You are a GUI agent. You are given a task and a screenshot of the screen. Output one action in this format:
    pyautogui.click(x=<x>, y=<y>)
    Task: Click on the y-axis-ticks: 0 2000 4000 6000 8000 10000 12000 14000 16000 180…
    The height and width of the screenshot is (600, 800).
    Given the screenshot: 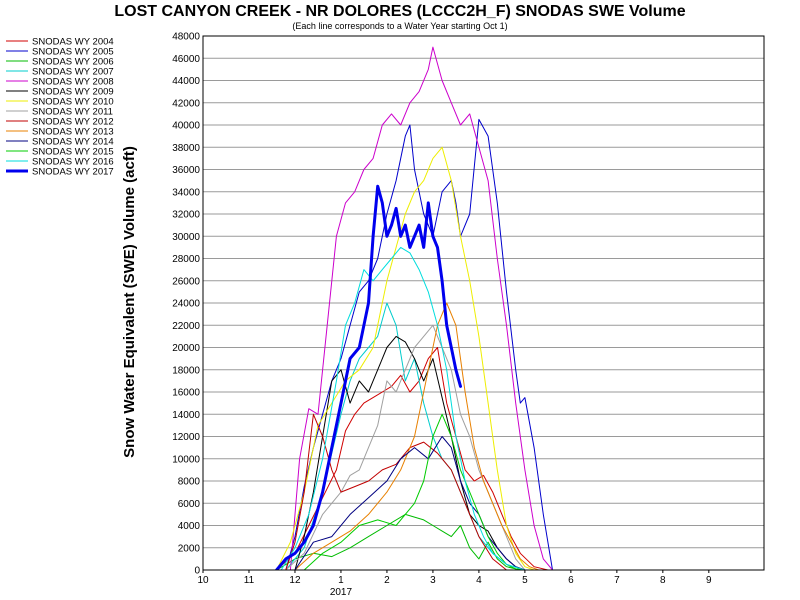 What is the action you would take?
    pyautogui.click(x=186, y=304)
    